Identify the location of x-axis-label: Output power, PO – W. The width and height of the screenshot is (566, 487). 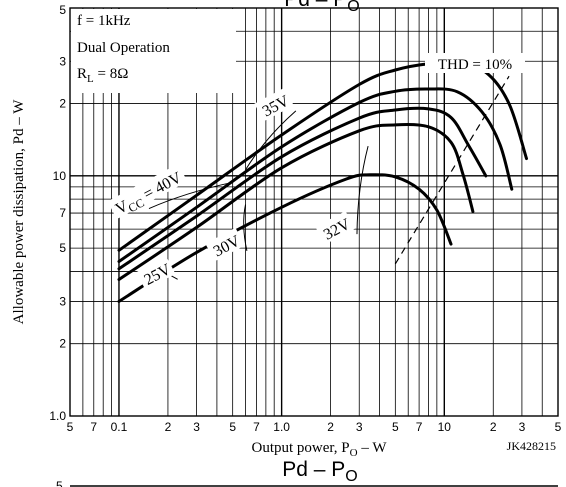
(320, 449).